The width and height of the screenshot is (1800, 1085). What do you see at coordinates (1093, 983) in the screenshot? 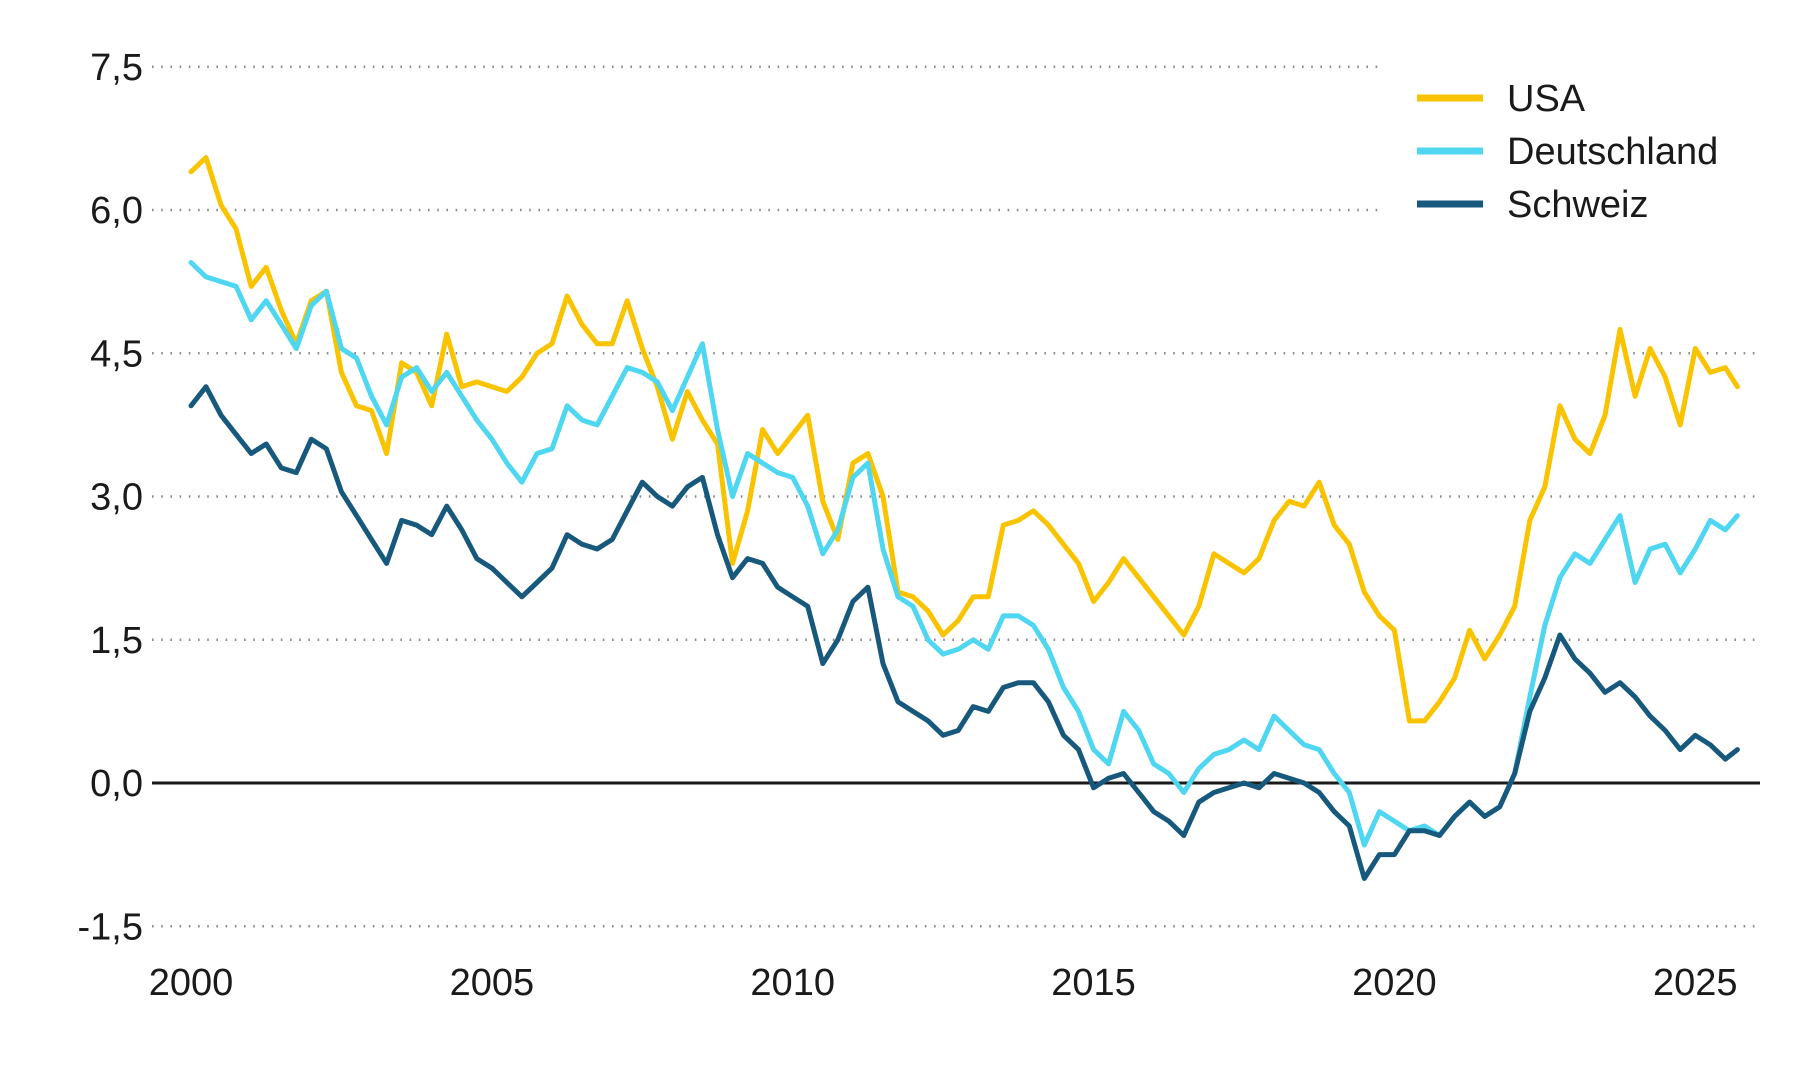
I see `x-tick-label-2015: 2015` at bounding box center [1093, 983].